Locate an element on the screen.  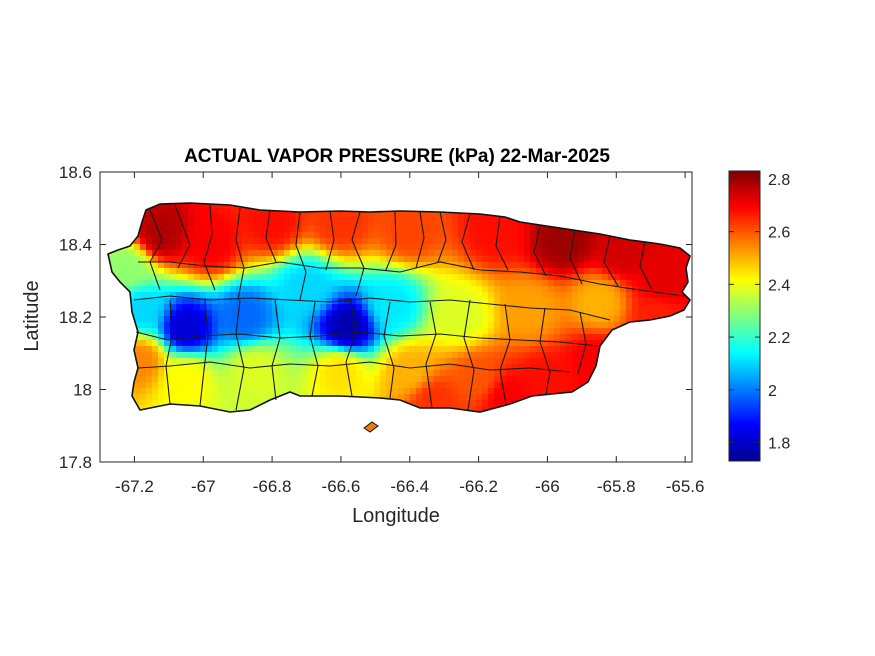
colorbar-tick-label: 2.4 is located at coordinates (779, 285).